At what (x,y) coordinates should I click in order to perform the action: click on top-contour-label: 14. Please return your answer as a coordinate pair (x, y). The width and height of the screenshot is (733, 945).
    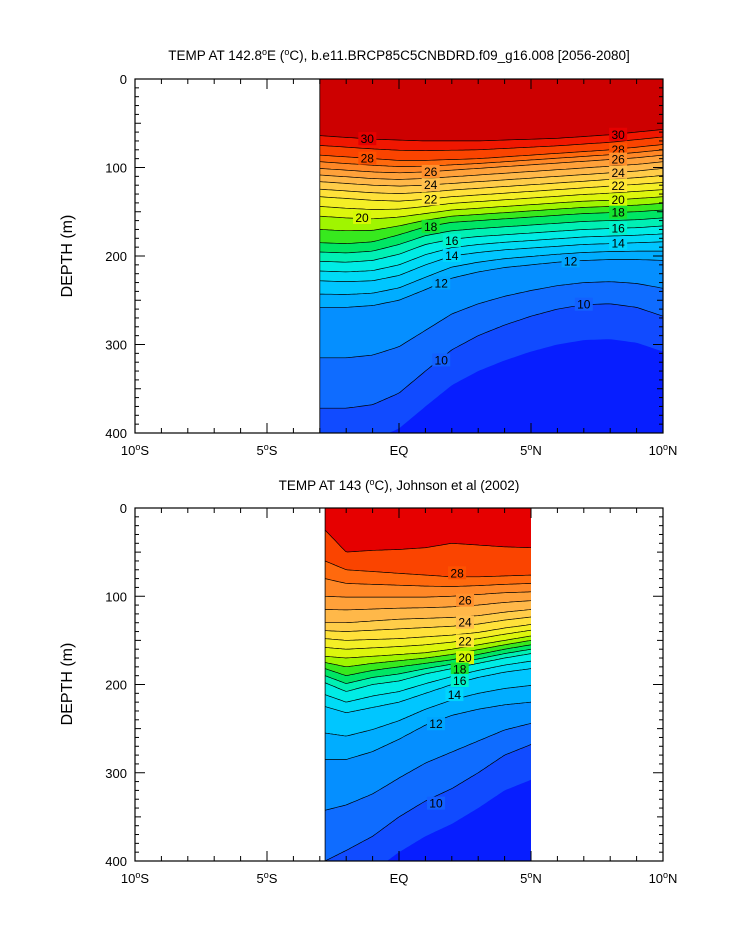
    Looking at the image, I should click on (452, 256).